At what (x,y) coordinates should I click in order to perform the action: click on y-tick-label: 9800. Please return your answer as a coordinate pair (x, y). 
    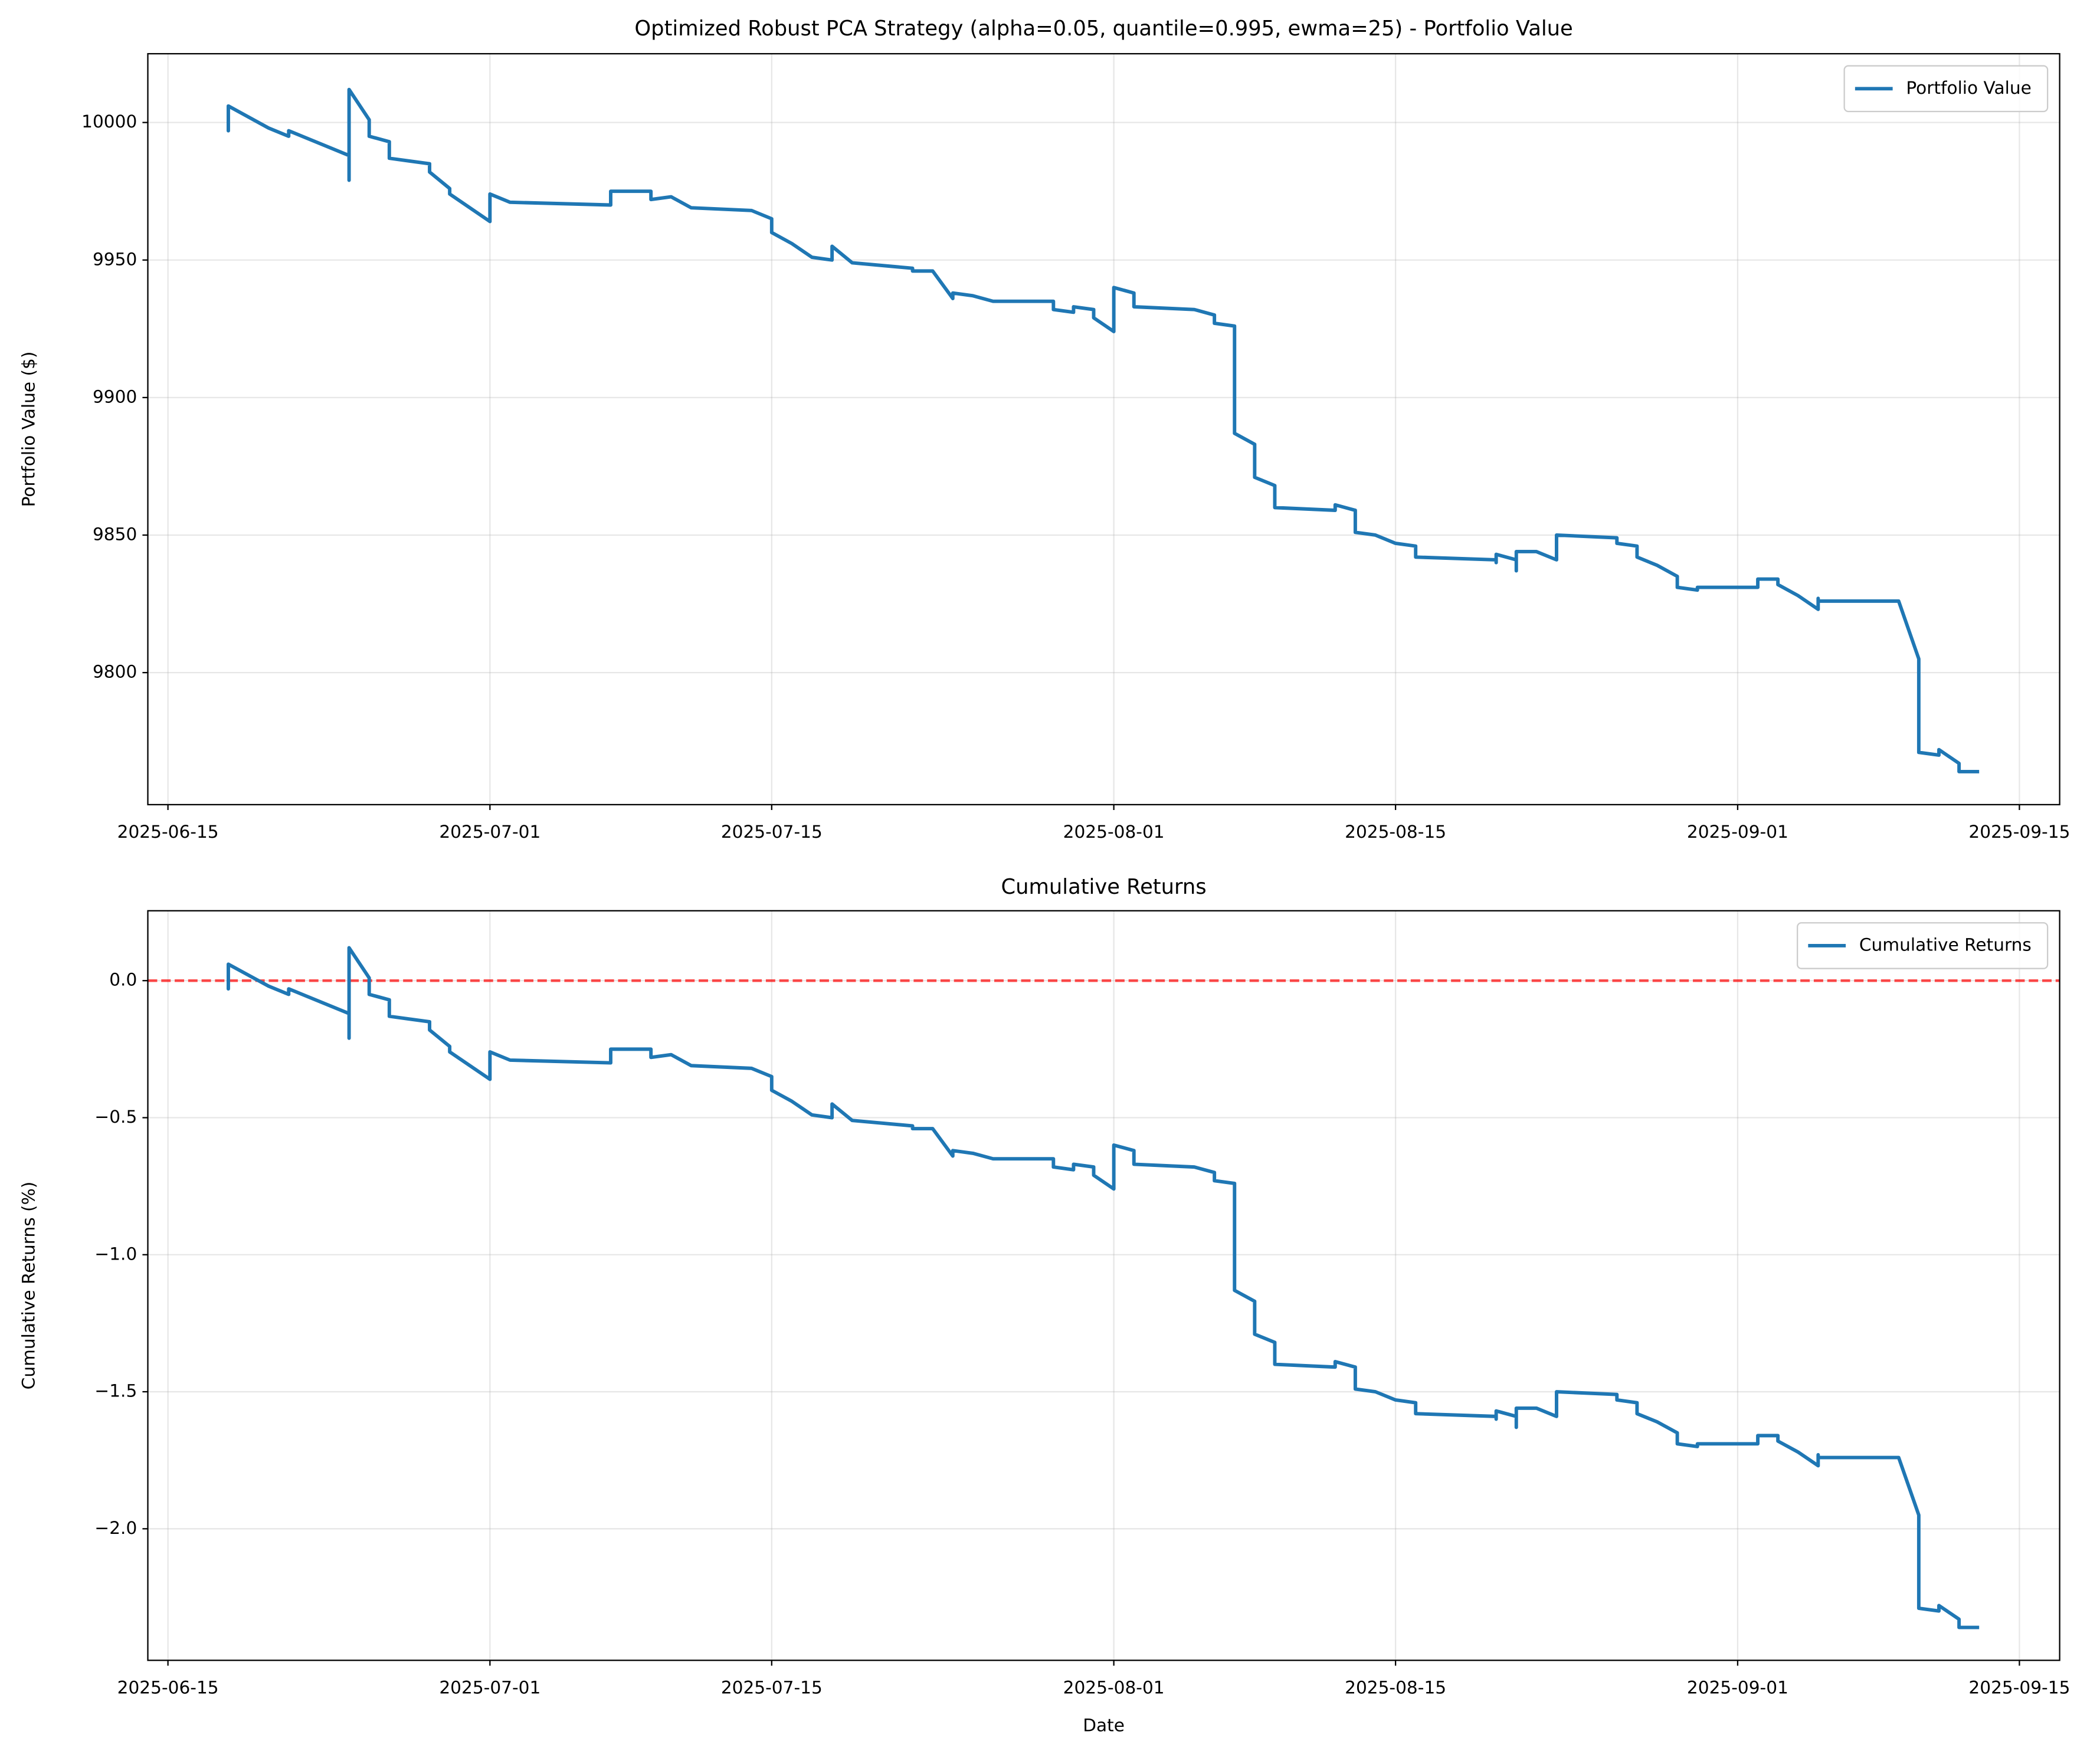
    Looking at the image, I should click on (115, 672).